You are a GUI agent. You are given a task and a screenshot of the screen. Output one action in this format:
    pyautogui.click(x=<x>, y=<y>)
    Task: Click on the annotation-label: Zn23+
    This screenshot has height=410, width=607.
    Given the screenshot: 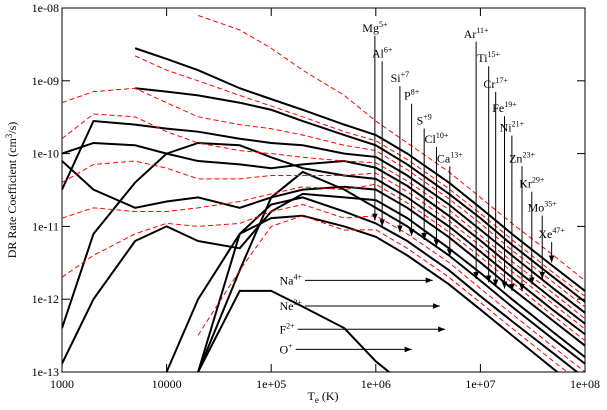 What is the action you would take?
    pyautogui.click(x=522, y=157)
    